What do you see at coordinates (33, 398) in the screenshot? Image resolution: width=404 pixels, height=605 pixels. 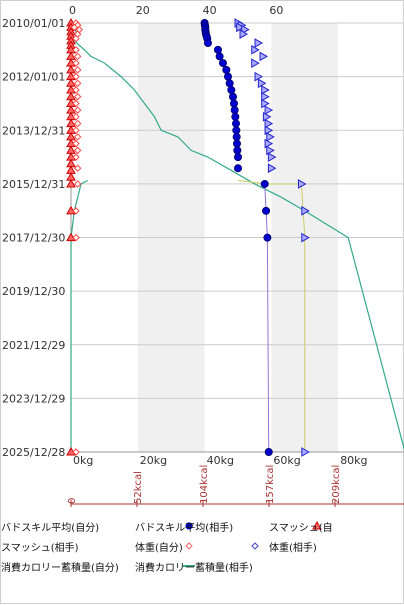 I see `date-tick-label-7: 2023/12/29` at bounding box center [33, 398].